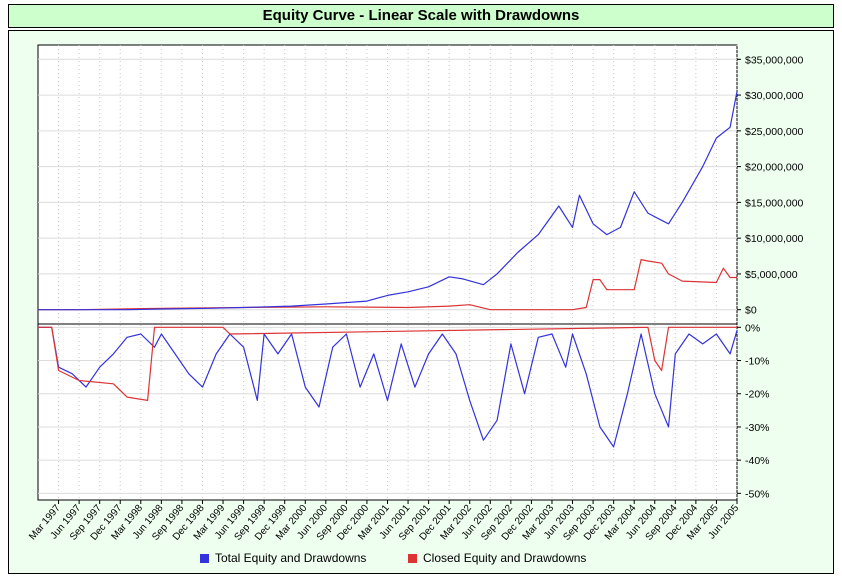 The width and height of the screenshot is (842, 576). I want to click on equity-closed-series-line, so click(387, 285).